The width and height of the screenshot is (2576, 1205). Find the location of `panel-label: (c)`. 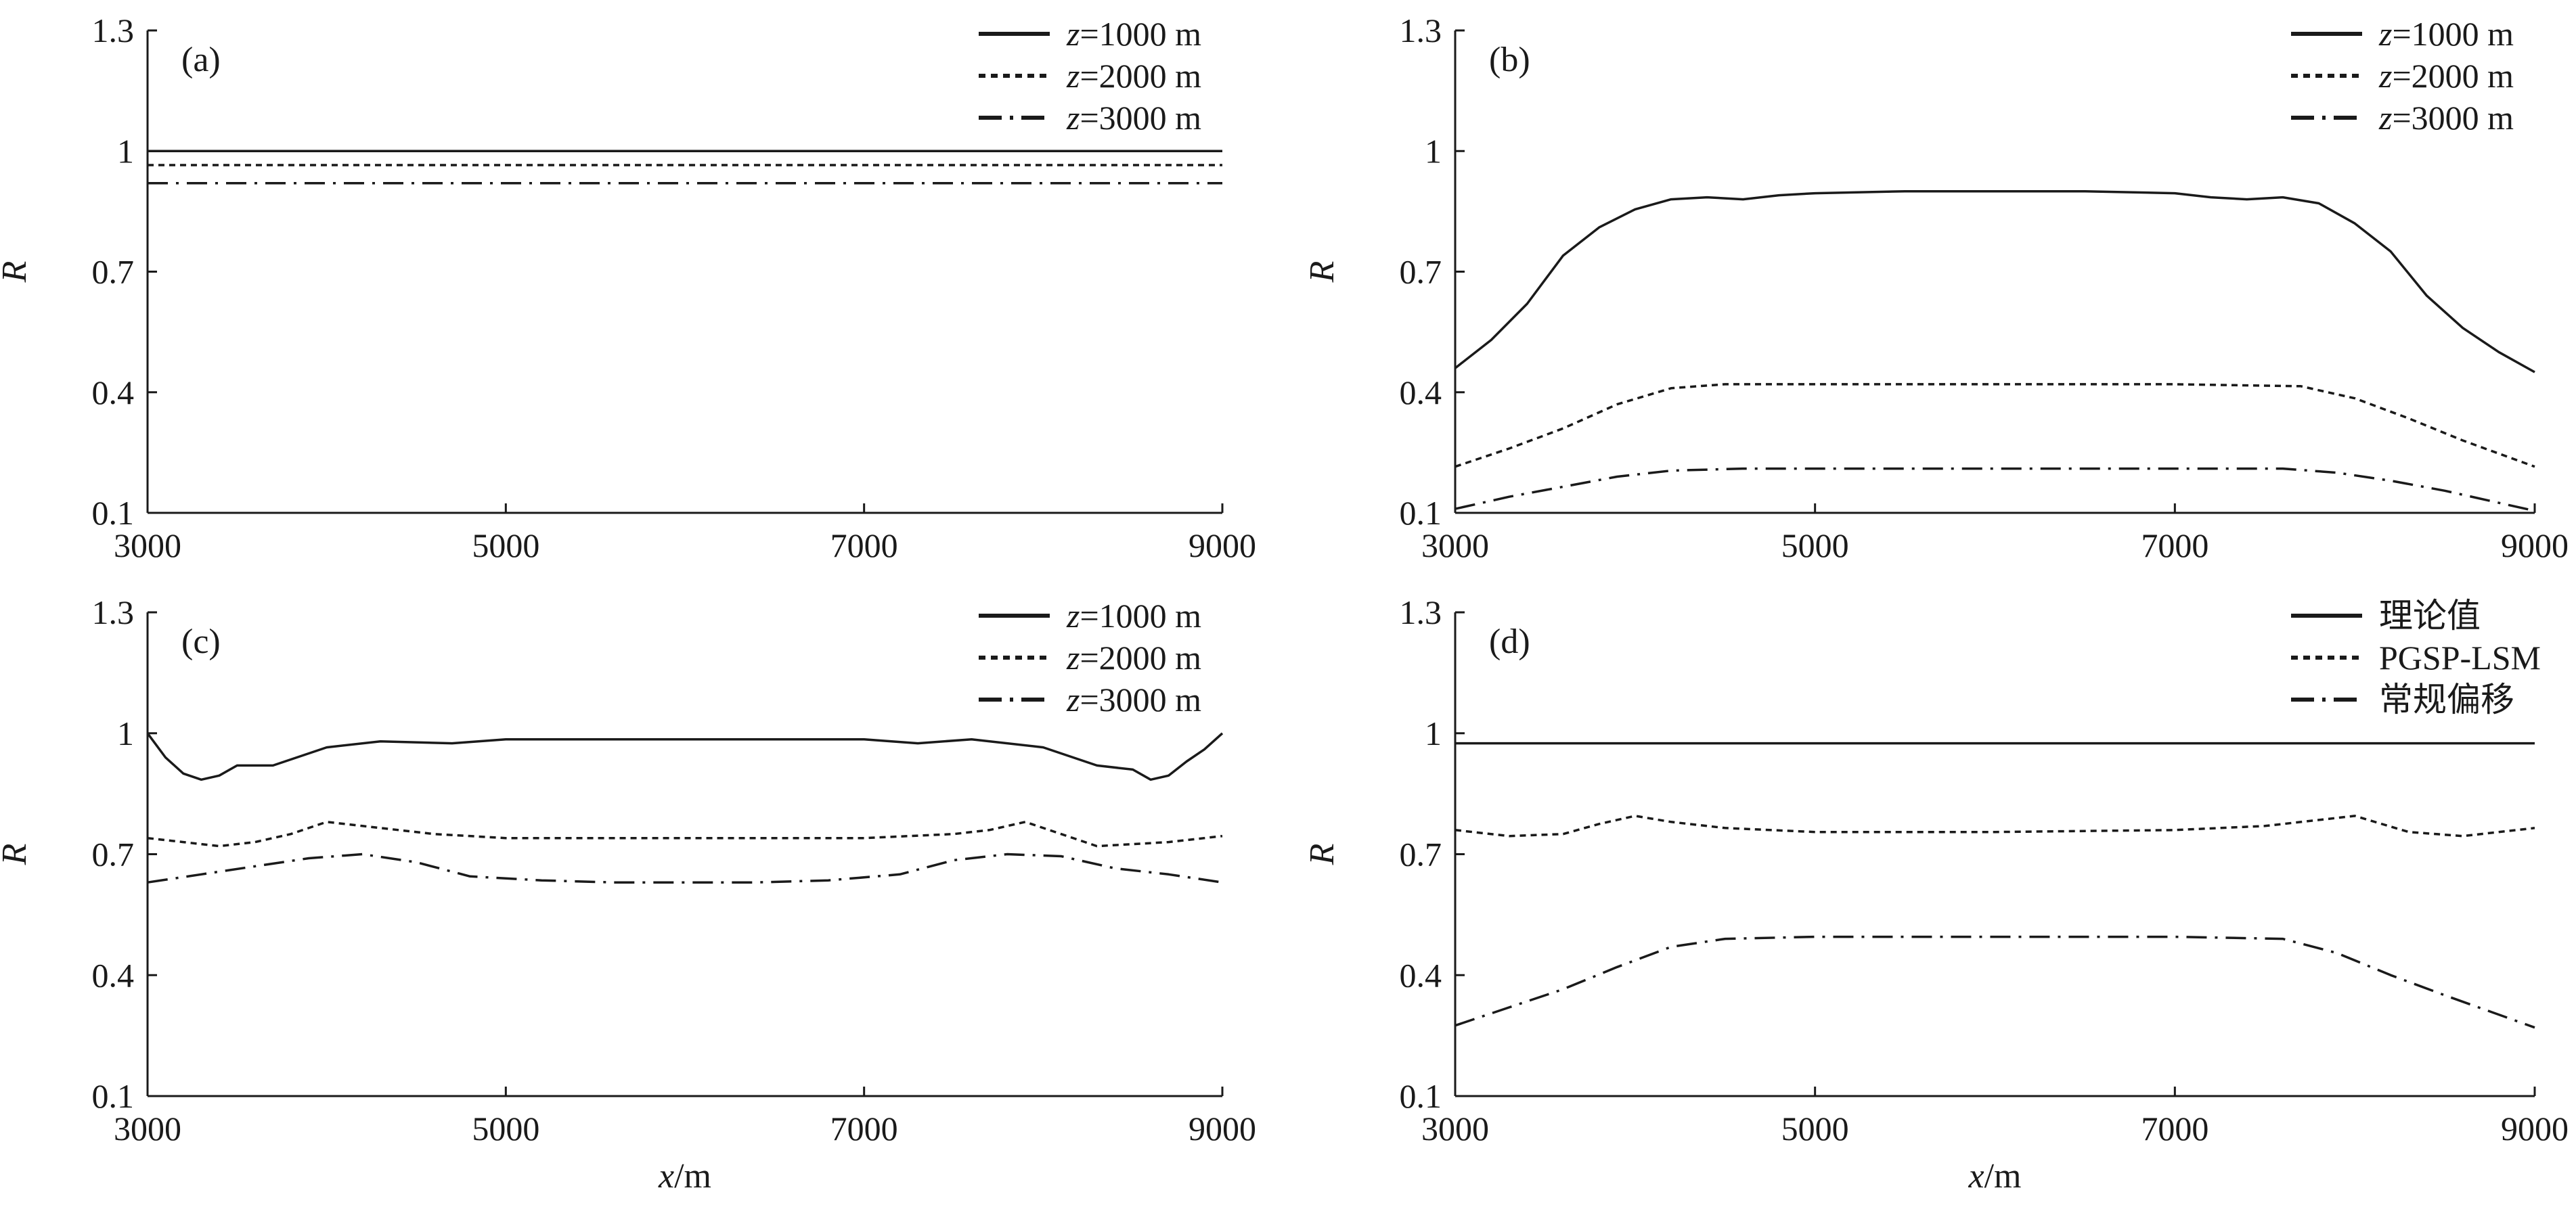

panel-label: (c) is located at coordinates (201, 642).